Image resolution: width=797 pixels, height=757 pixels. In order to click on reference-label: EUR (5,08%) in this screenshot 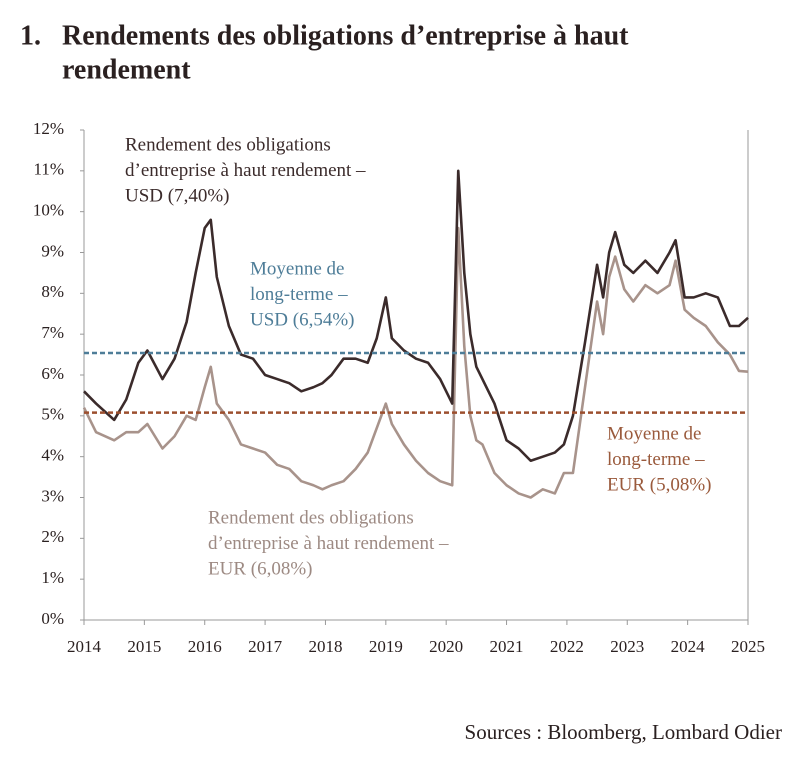, I will do `click(659, 484)`.